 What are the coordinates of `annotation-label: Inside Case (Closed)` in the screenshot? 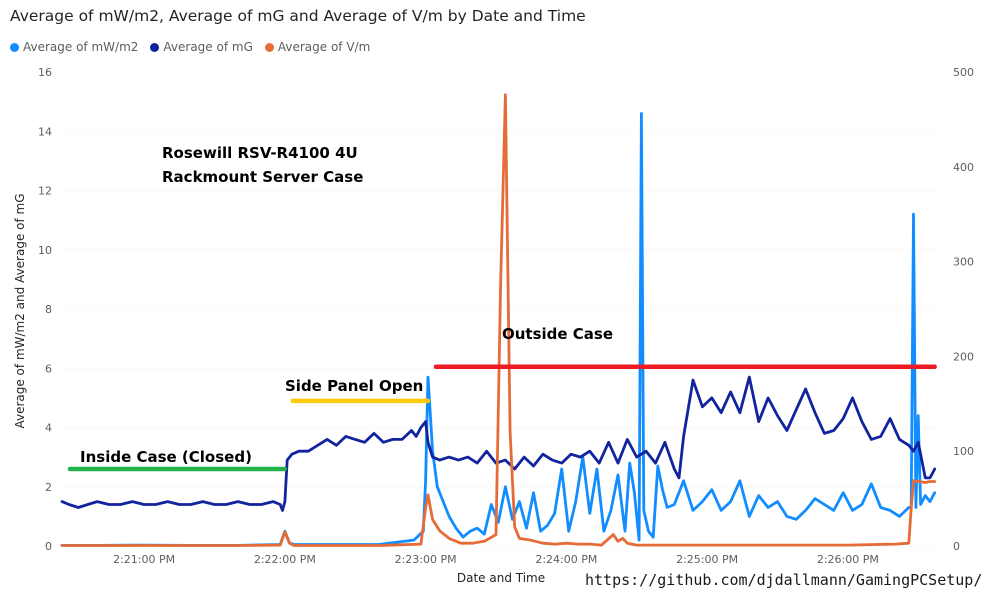 It's located at (166, 457).